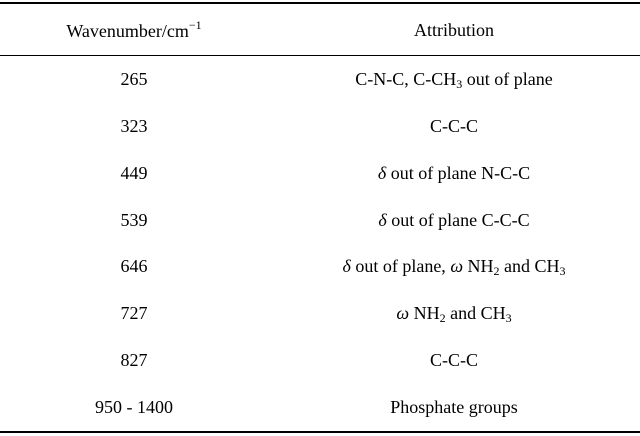 This screenshot has width=640, height=436. Describe the element at coordinates (507, 78) in the screenshot. I see `attribution-text: out of plane` at that location.